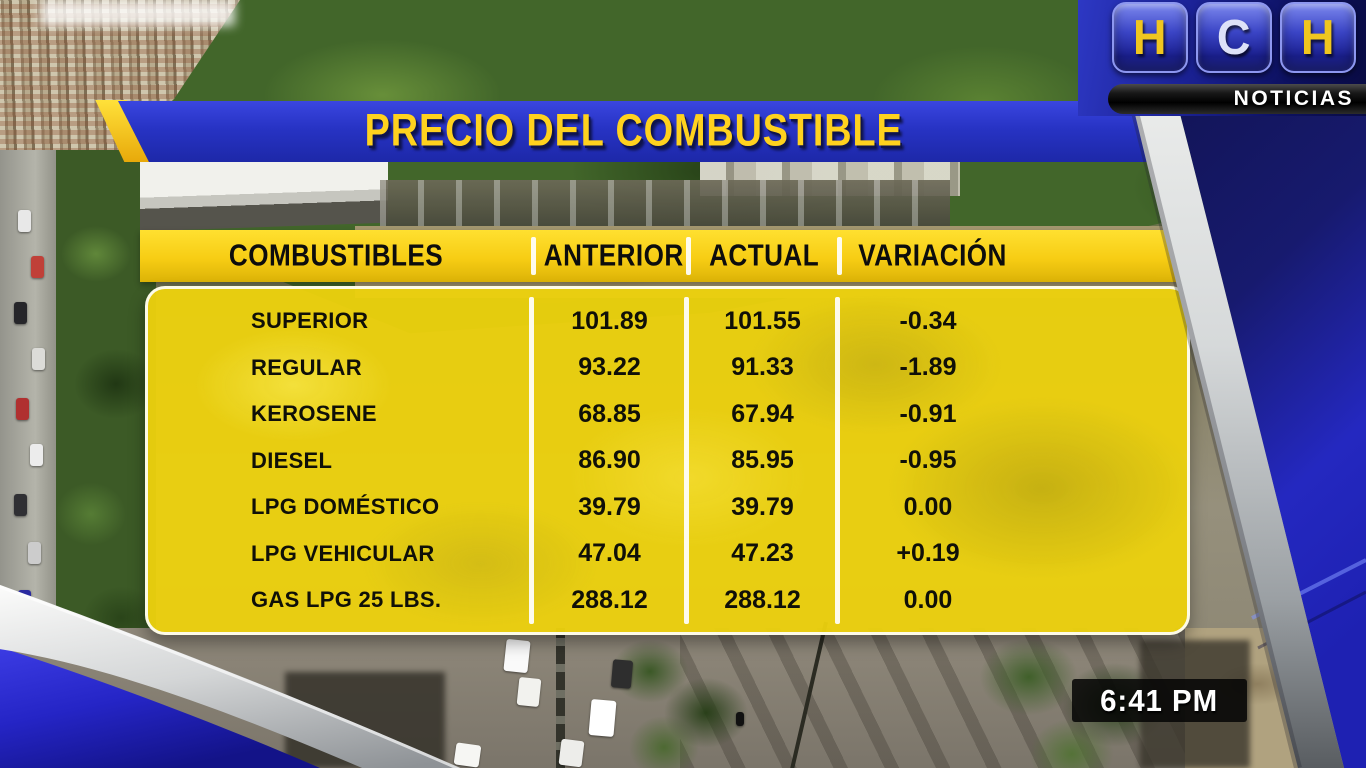 Image resolution: width=1366 pixels, height=768 pixels. I want to click on anterior-value: 288.12, so click(609, 599).